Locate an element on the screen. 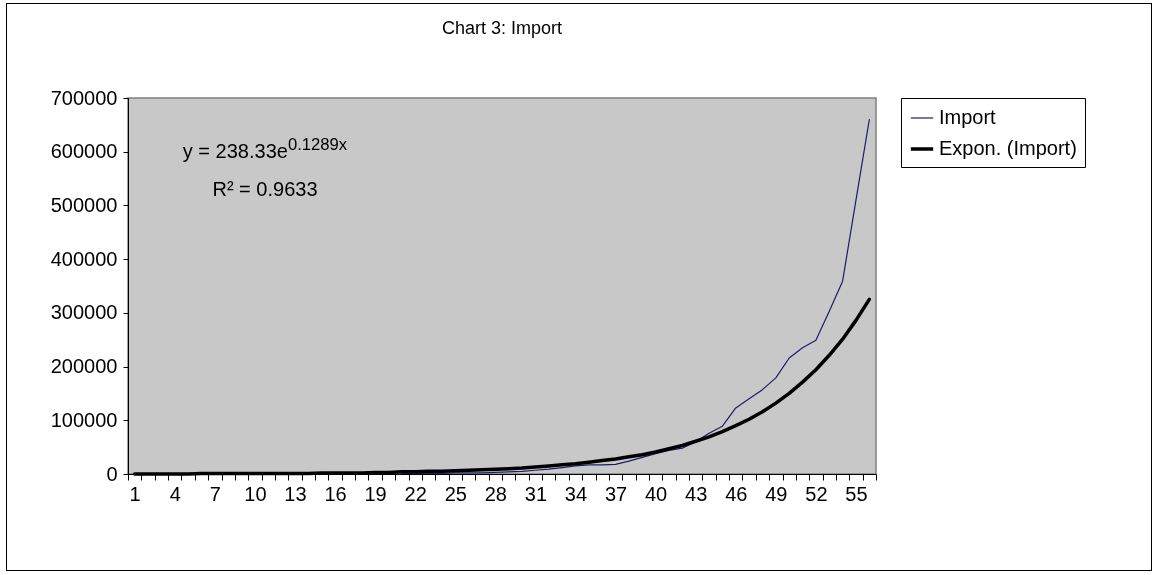  x-tick-label: 22 is located at coordinates (415, 493).